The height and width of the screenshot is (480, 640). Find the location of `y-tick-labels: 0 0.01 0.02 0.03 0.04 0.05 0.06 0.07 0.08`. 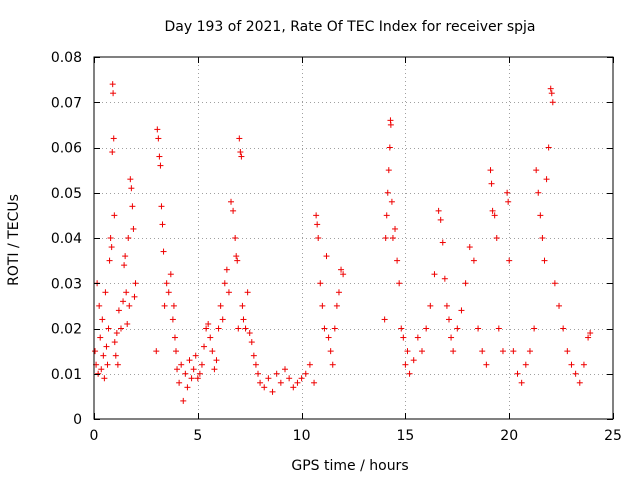

y-tick-labels: 0 0.01 0.02 0.03 0.04 0.05 0.06 0.07 0.08 is located at coordinates (66, 239).